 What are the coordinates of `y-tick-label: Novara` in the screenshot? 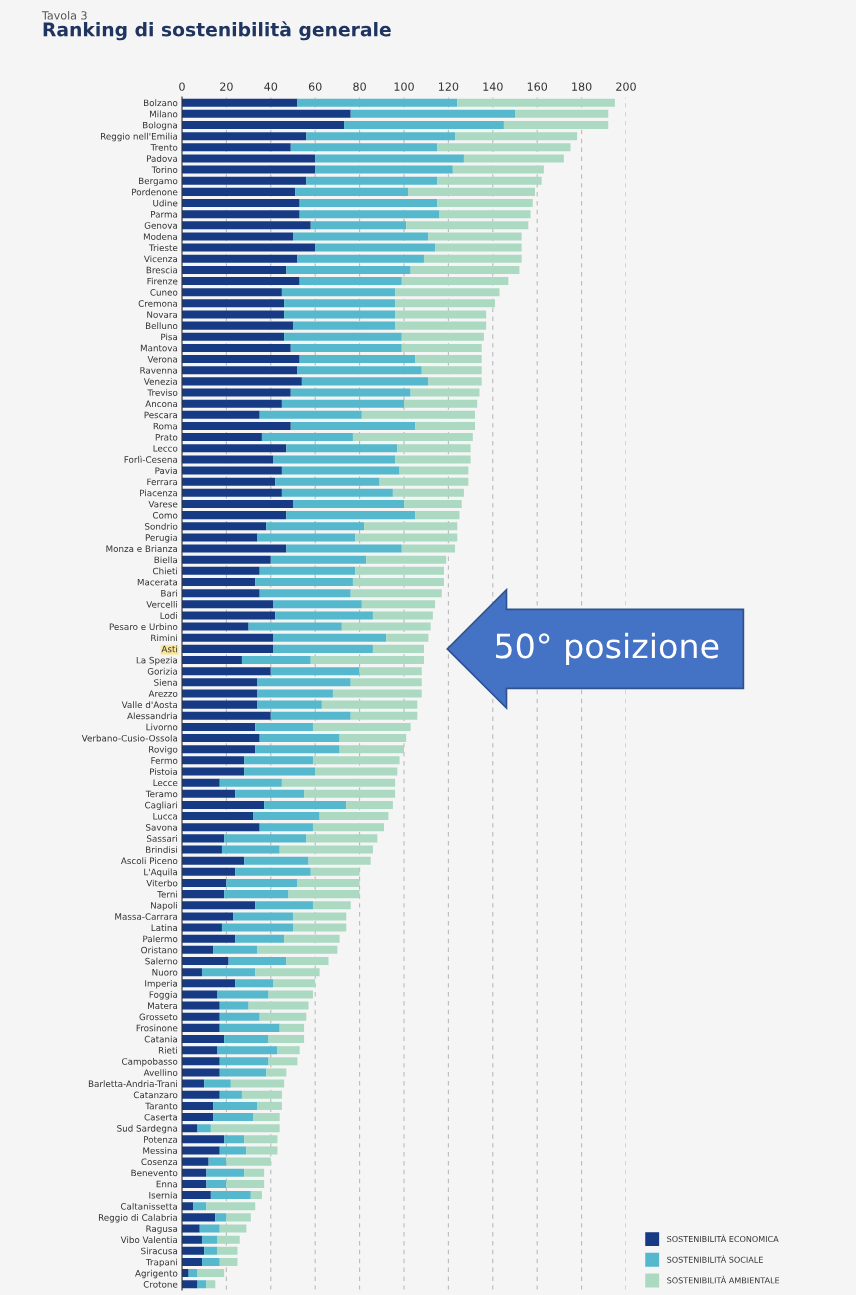 It's located at (162, 314).